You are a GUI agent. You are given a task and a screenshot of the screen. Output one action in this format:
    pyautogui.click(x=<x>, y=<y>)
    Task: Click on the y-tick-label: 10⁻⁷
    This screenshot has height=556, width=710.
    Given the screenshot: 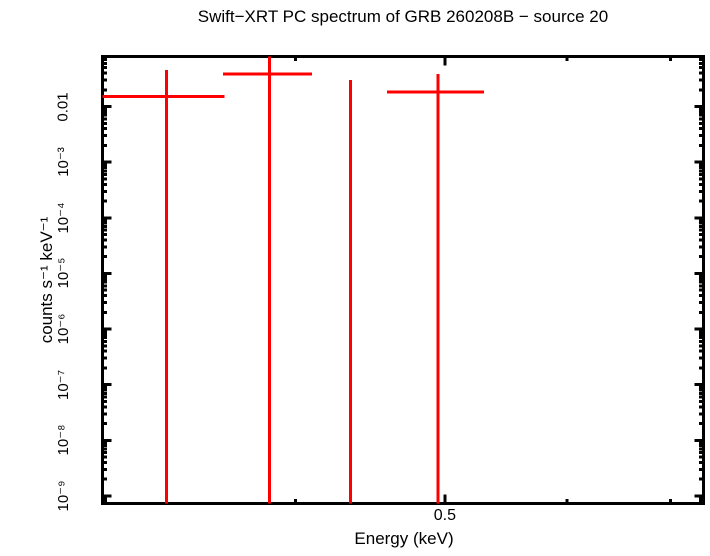 What is the action you would take?
    pyautogui.click(x=63, y=384)
    